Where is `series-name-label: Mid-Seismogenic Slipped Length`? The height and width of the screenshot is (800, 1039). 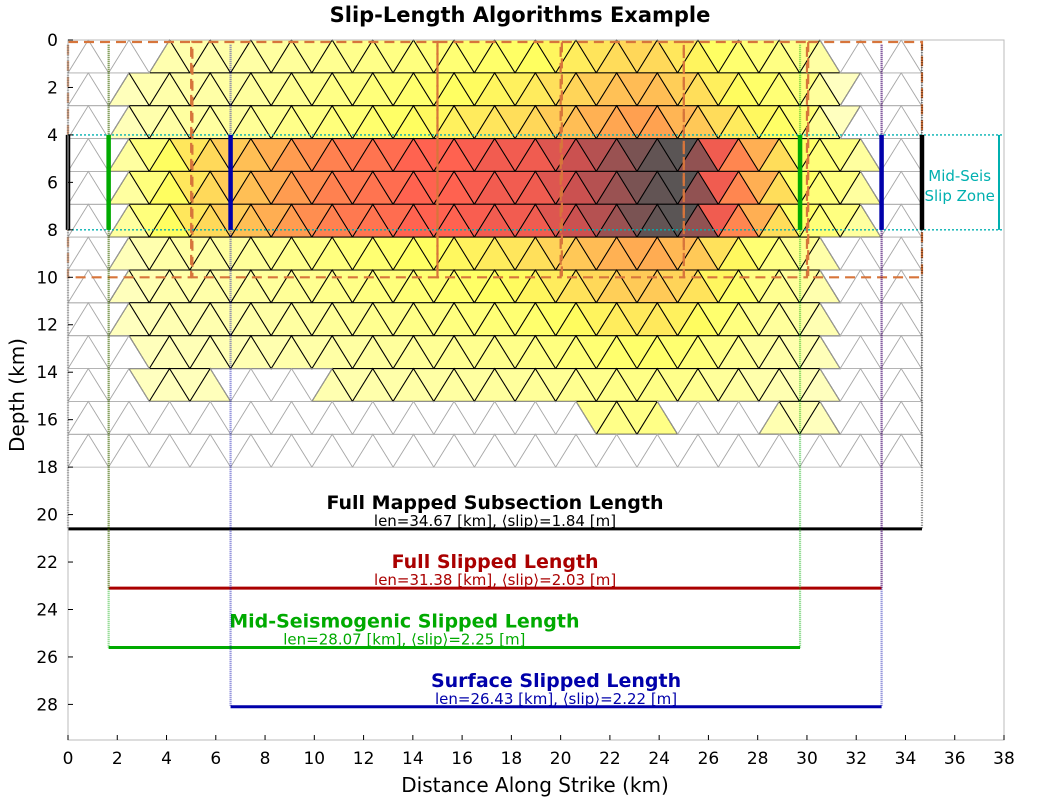
series-name-label: Mid-Seismogenic Slipped Length is located at coordinates (404, 621).